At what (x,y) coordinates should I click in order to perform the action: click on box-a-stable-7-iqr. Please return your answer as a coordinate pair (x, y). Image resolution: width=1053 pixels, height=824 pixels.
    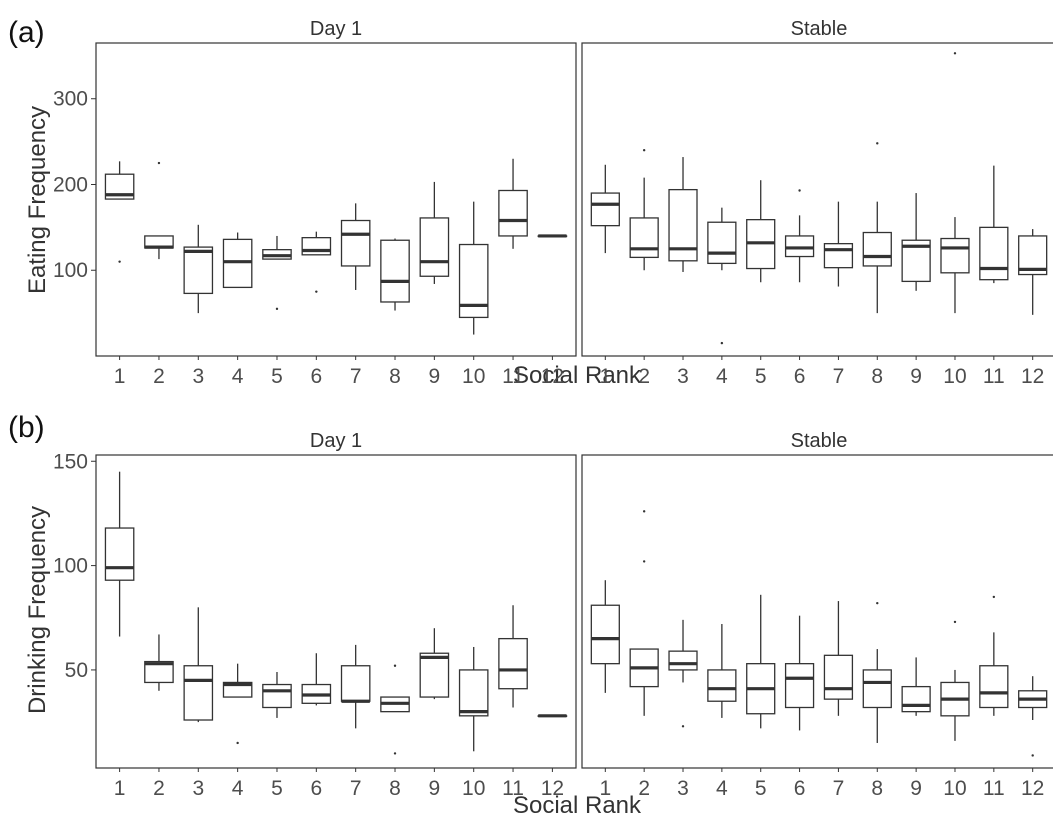
    Looking at the image, I should click on (838, 256).